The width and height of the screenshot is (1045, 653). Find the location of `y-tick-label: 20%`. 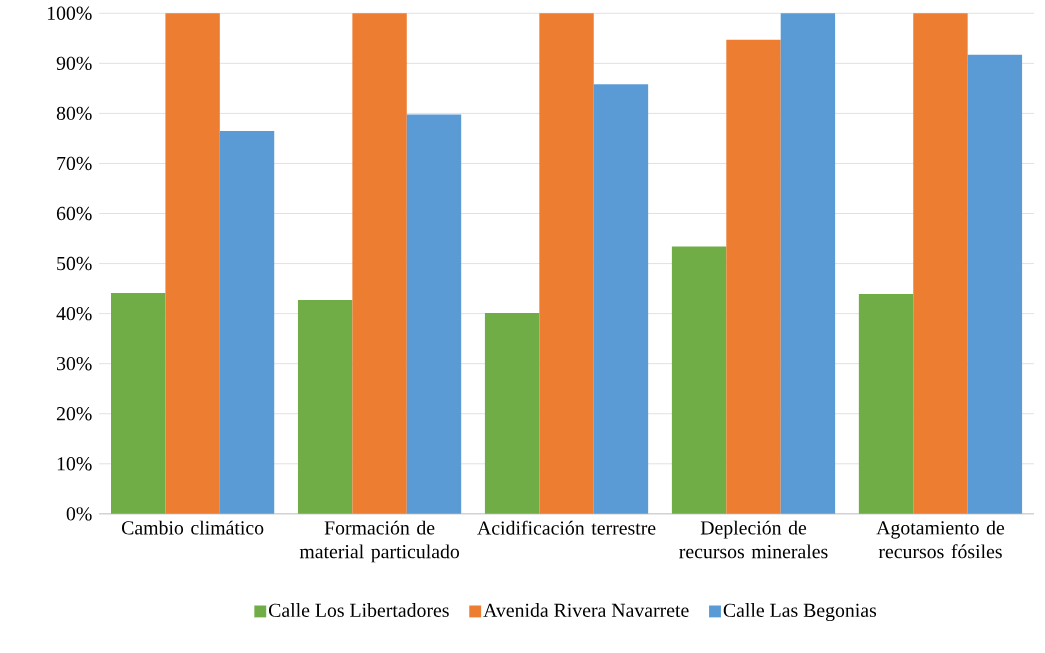

y-tick-label: 20% is located at coordinates (74, 414).